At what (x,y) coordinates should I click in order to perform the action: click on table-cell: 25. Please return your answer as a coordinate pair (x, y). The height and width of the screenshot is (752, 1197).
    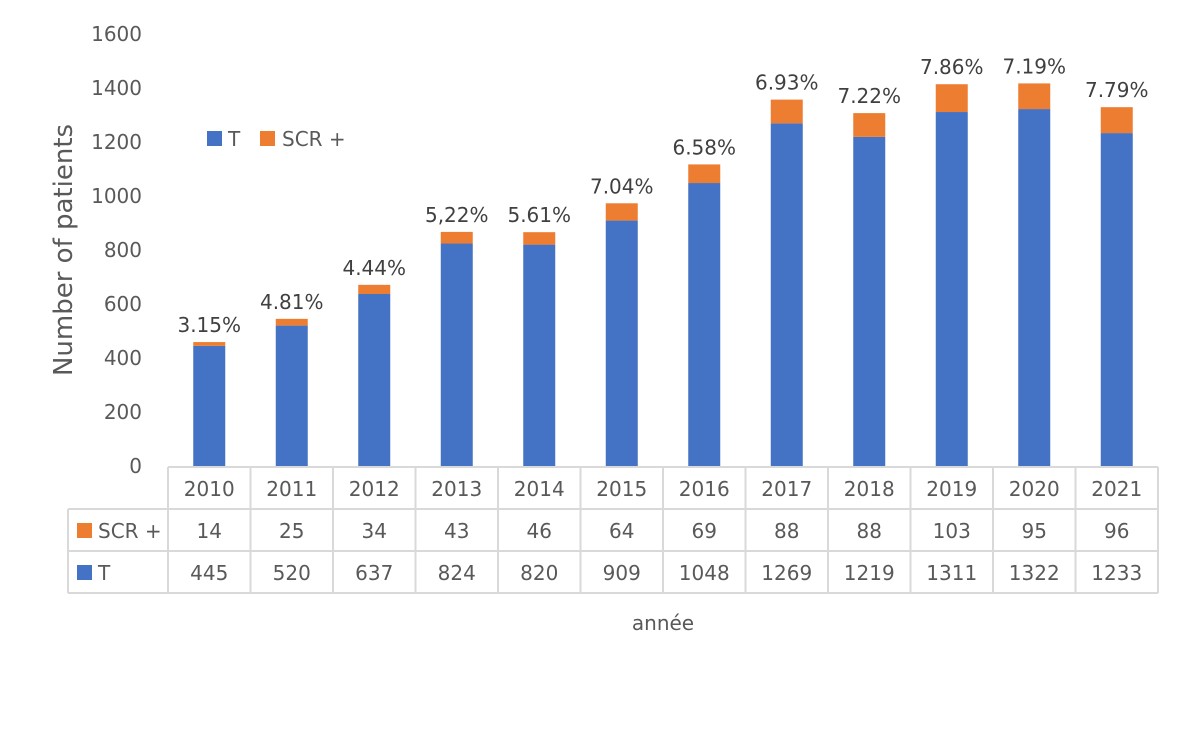
    Looking at the image, I should click on (291, 531).